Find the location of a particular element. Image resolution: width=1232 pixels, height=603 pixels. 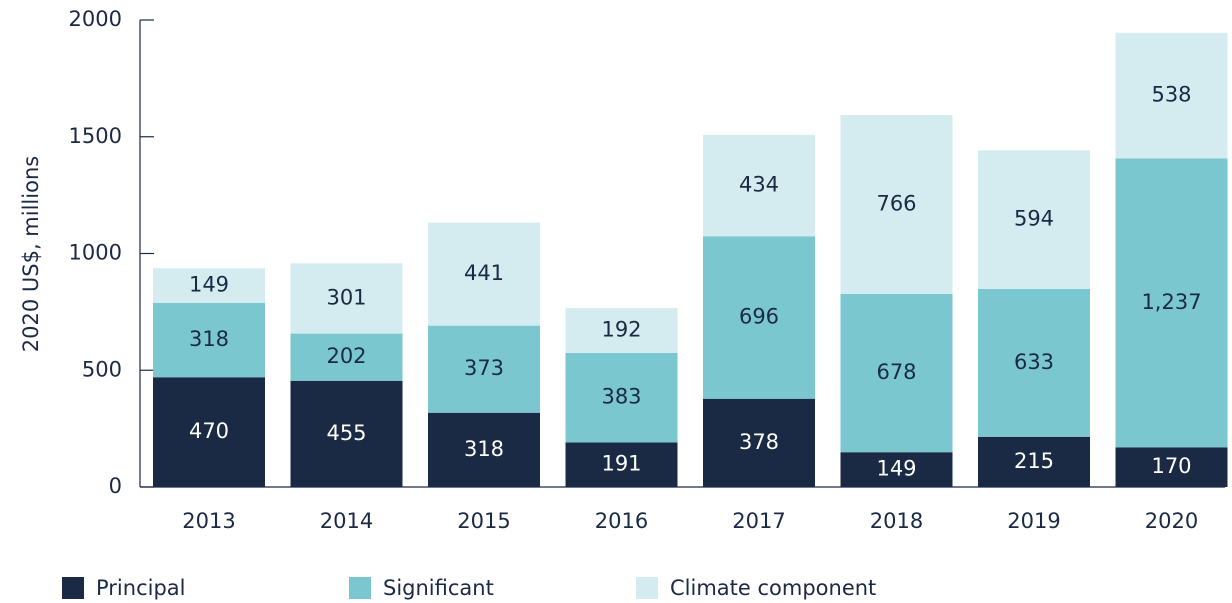

data-label: 192 is located at coordinates (621, 330).